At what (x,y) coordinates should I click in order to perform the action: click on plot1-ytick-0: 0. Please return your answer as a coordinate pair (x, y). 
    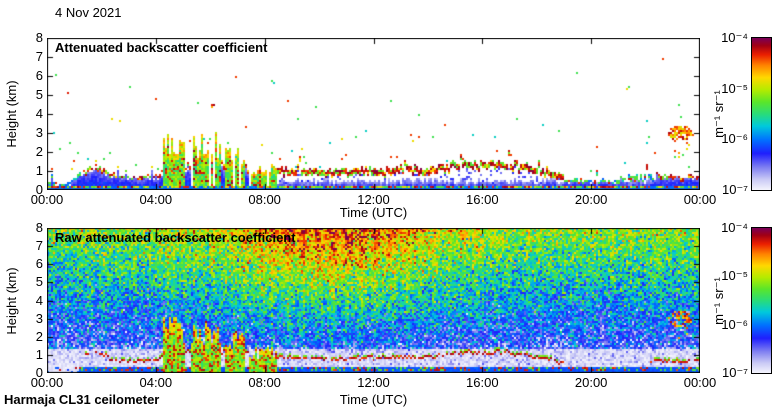
    Looking at the image, I should click on (39, 372).